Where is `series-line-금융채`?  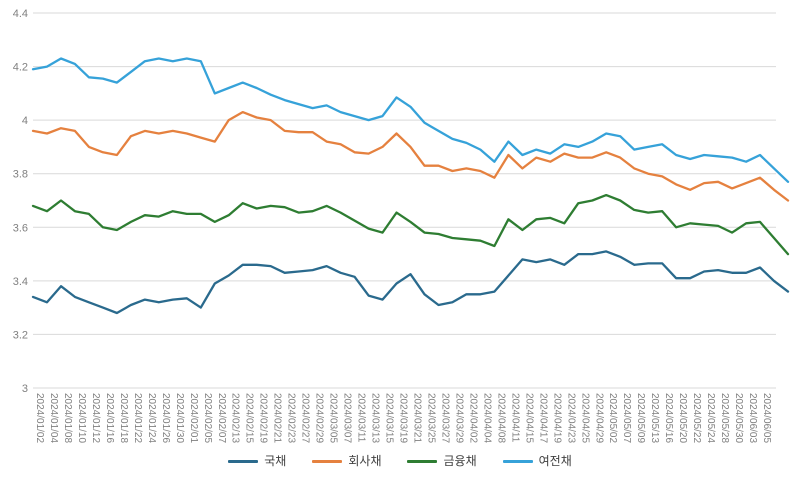
series-line-금융채 is located at coordinates (410, 224).